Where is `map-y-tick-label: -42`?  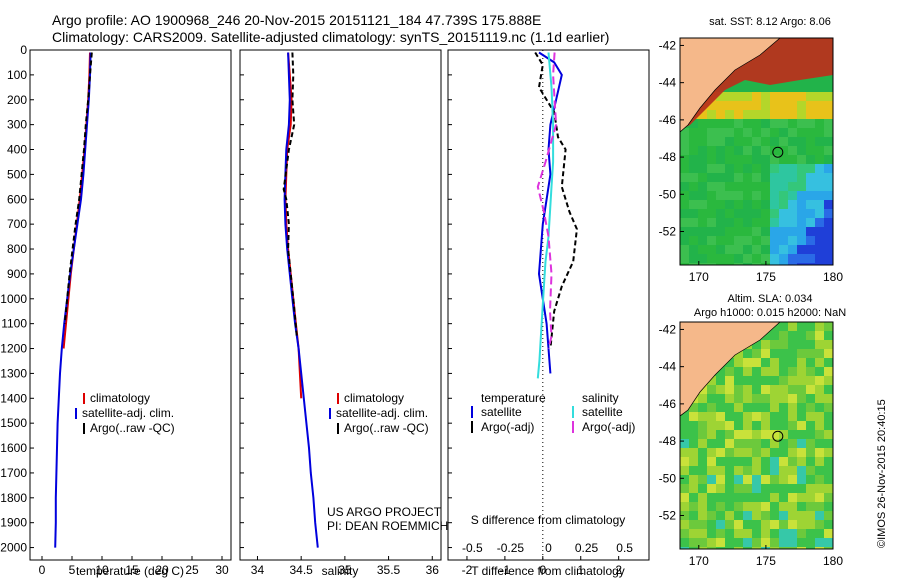 map-y-tick-label: -42 is located at coordinates (668, 45).